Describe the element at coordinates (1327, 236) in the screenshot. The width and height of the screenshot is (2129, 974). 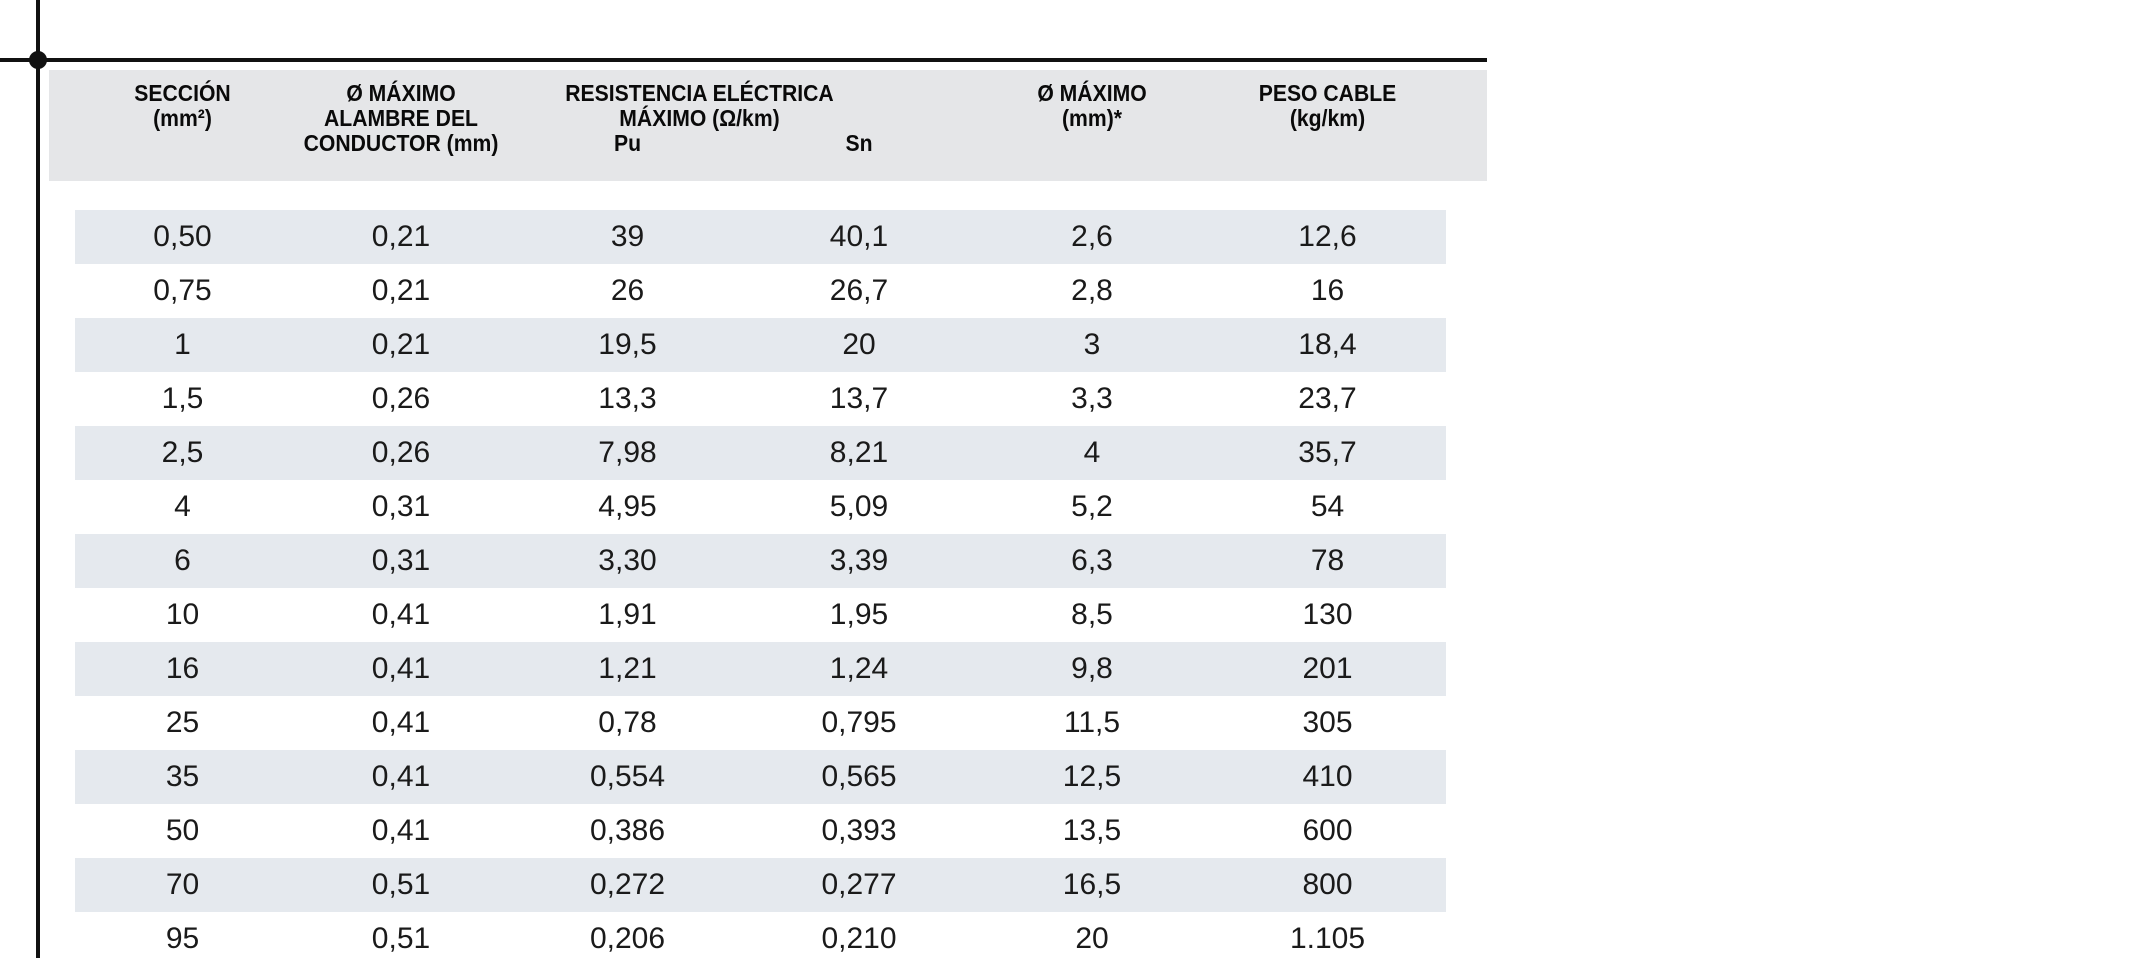
I see `table-cell: 12,6` at that location.